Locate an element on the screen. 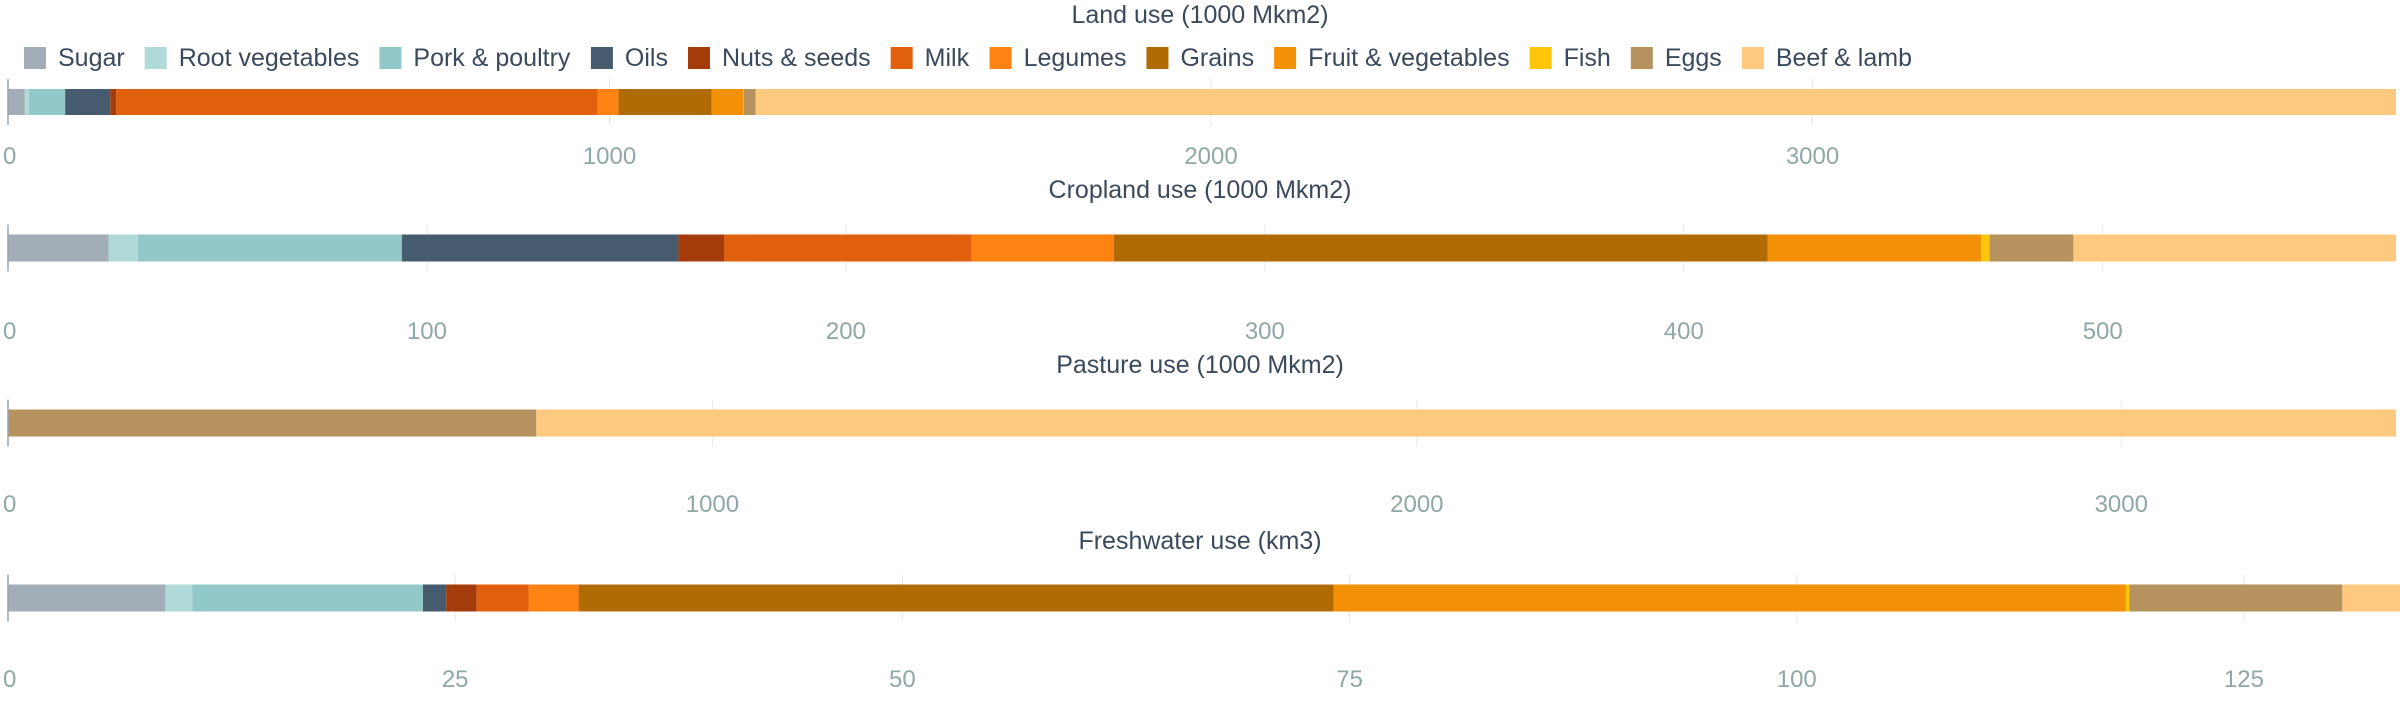 The height and width of the screenshot is (705, 2400). tick-label: 200 is located at coordinates (846, 331).